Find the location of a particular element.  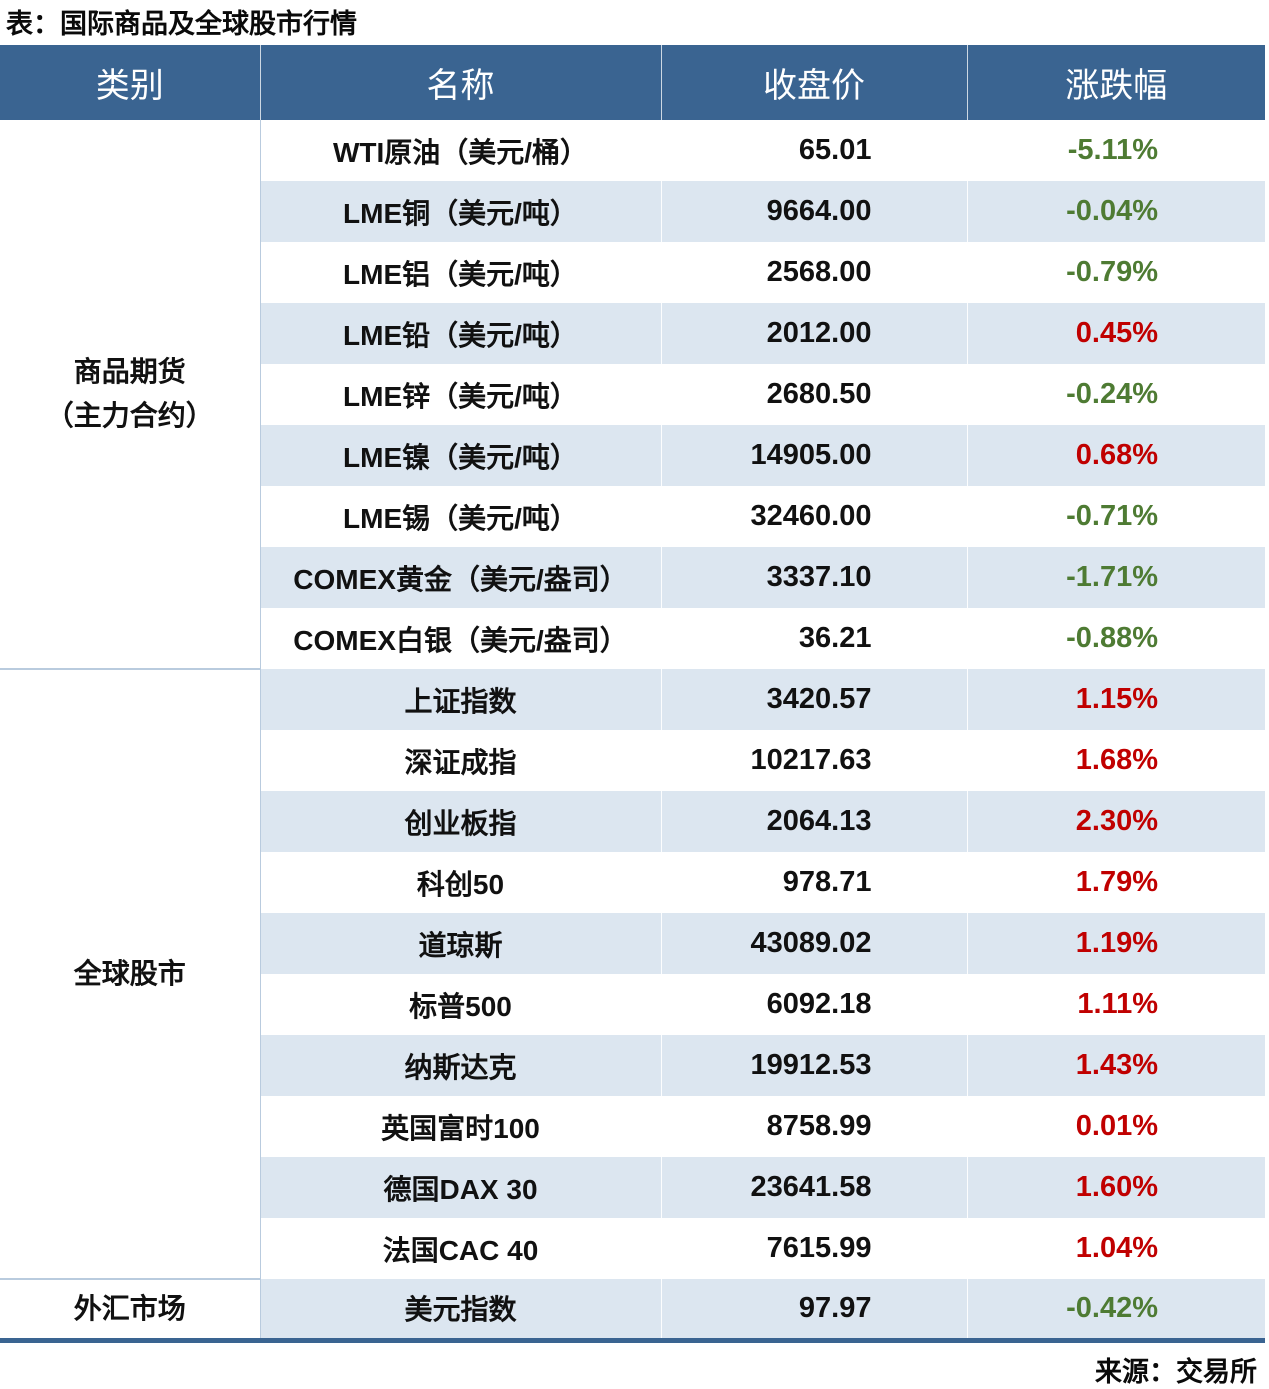

change-percent: -1.71% is located at coordinates (1115, 577).